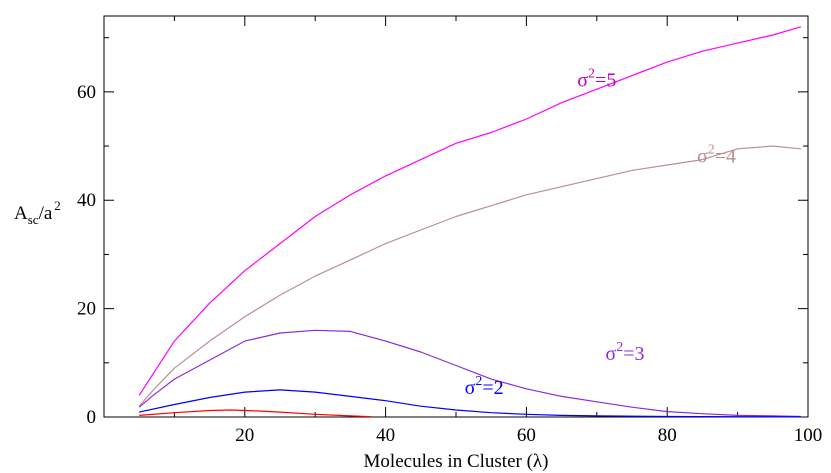  Describe the element at coordinates (484, 386) in the screenshot. I see `series-annotation-4: σ2=2` at that location.